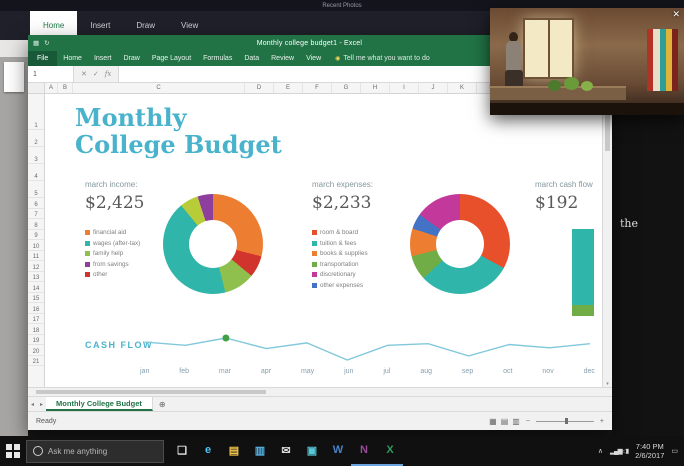 This screenshot has height=466, width=684. I want to click on page-thumbnail, so click(14, 77).